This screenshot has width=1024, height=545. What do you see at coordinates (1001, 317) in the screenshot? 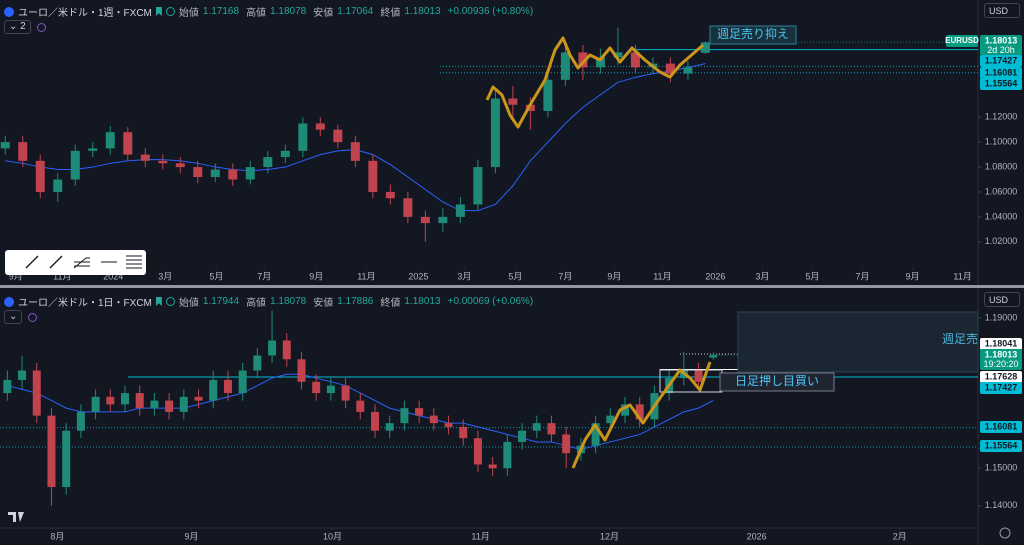
I see `y-tick-label: 1.19000` at bounding box center [1001, 317].